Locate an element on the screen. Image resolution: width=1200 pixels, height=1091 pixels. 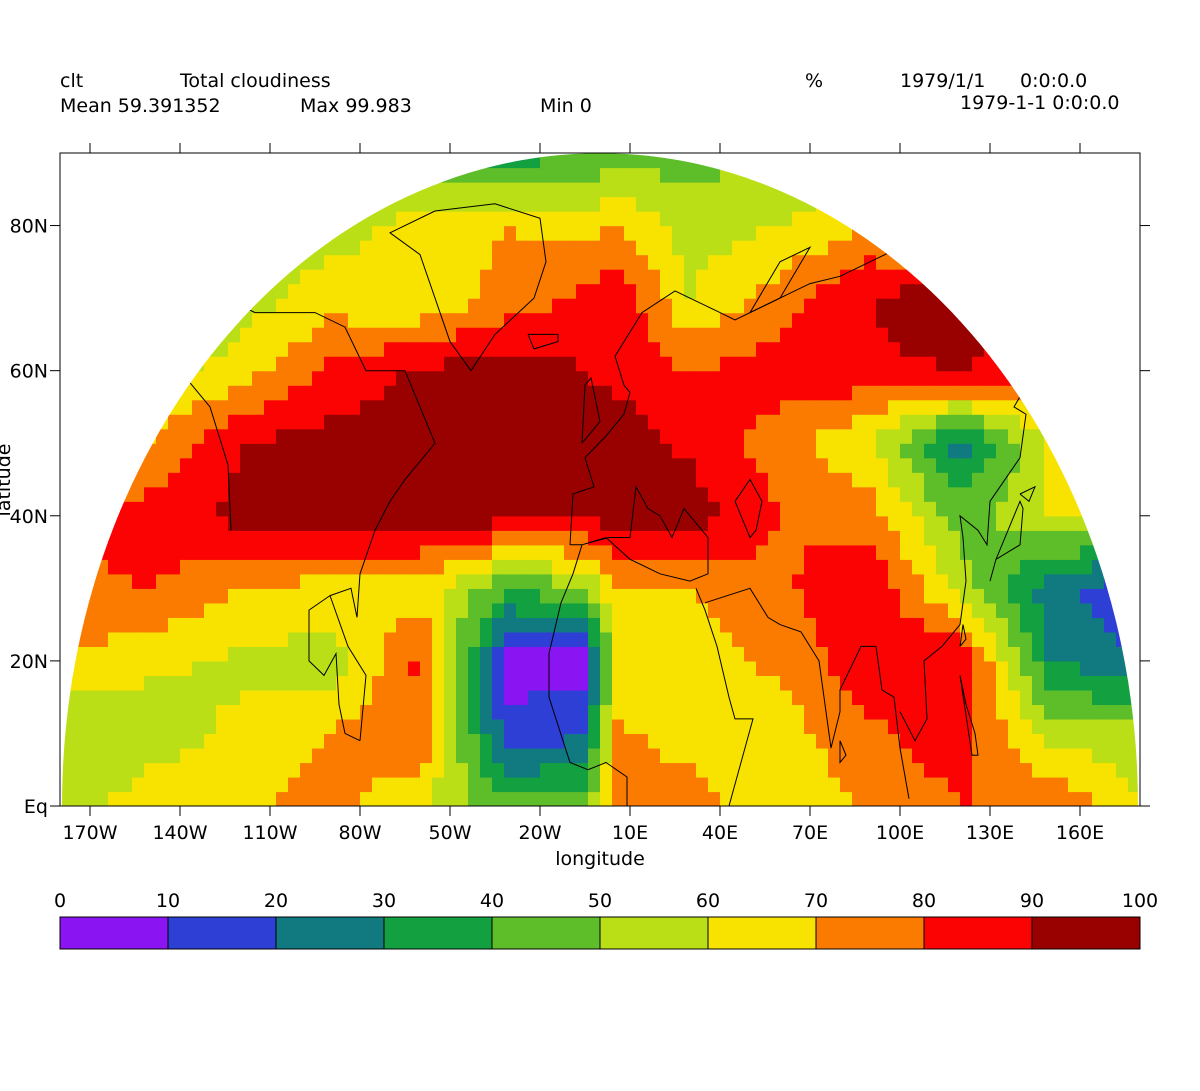
time-label: 0:0:0.0 is located at coordinates (1054, 81).